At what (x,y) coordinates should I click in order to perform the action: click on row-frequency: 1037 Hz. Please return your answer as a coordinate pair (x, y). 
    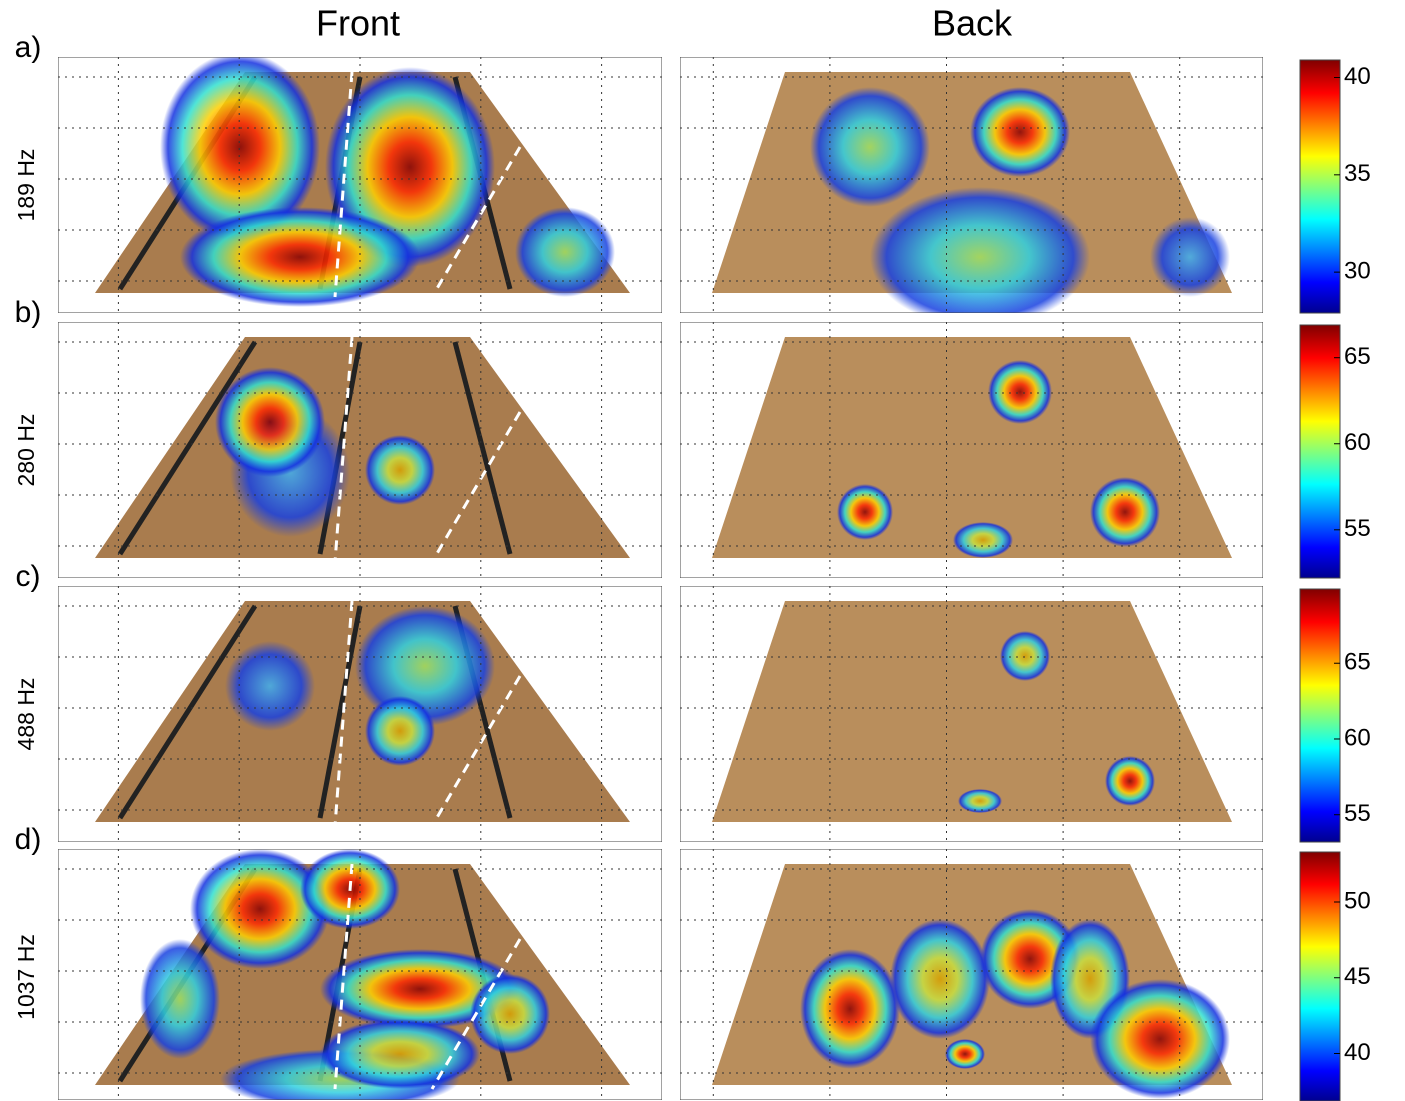
    Looking at the image, I should click on (26, 977).